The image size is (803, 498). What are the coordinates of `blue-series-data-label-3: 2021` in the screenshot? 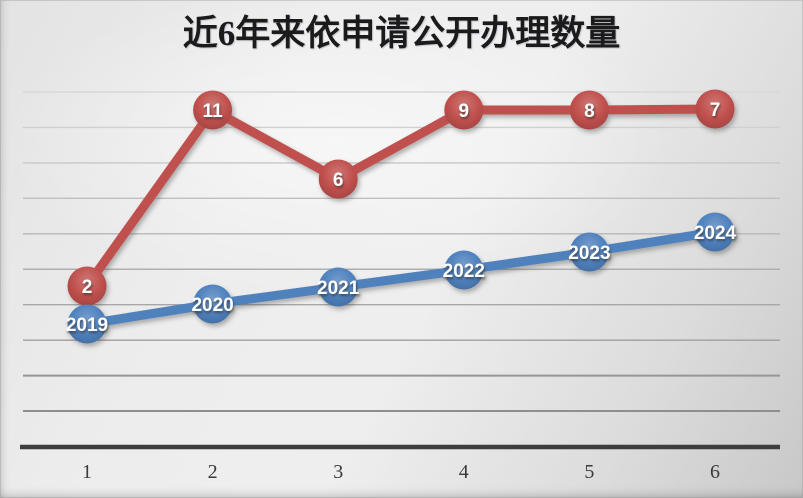 It's located at (338, 288).